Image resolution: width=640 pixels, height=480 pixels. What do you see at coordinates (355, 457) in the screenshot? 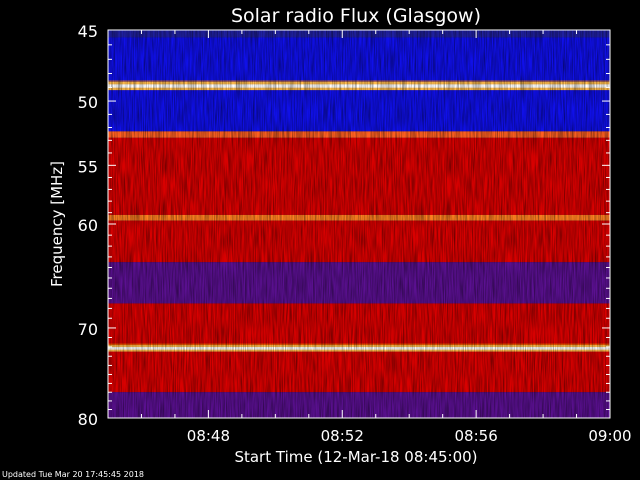
I see `x-axis-label: Start Time (12-Mar-18 08:45:00)` at bounding box center [355, 457].